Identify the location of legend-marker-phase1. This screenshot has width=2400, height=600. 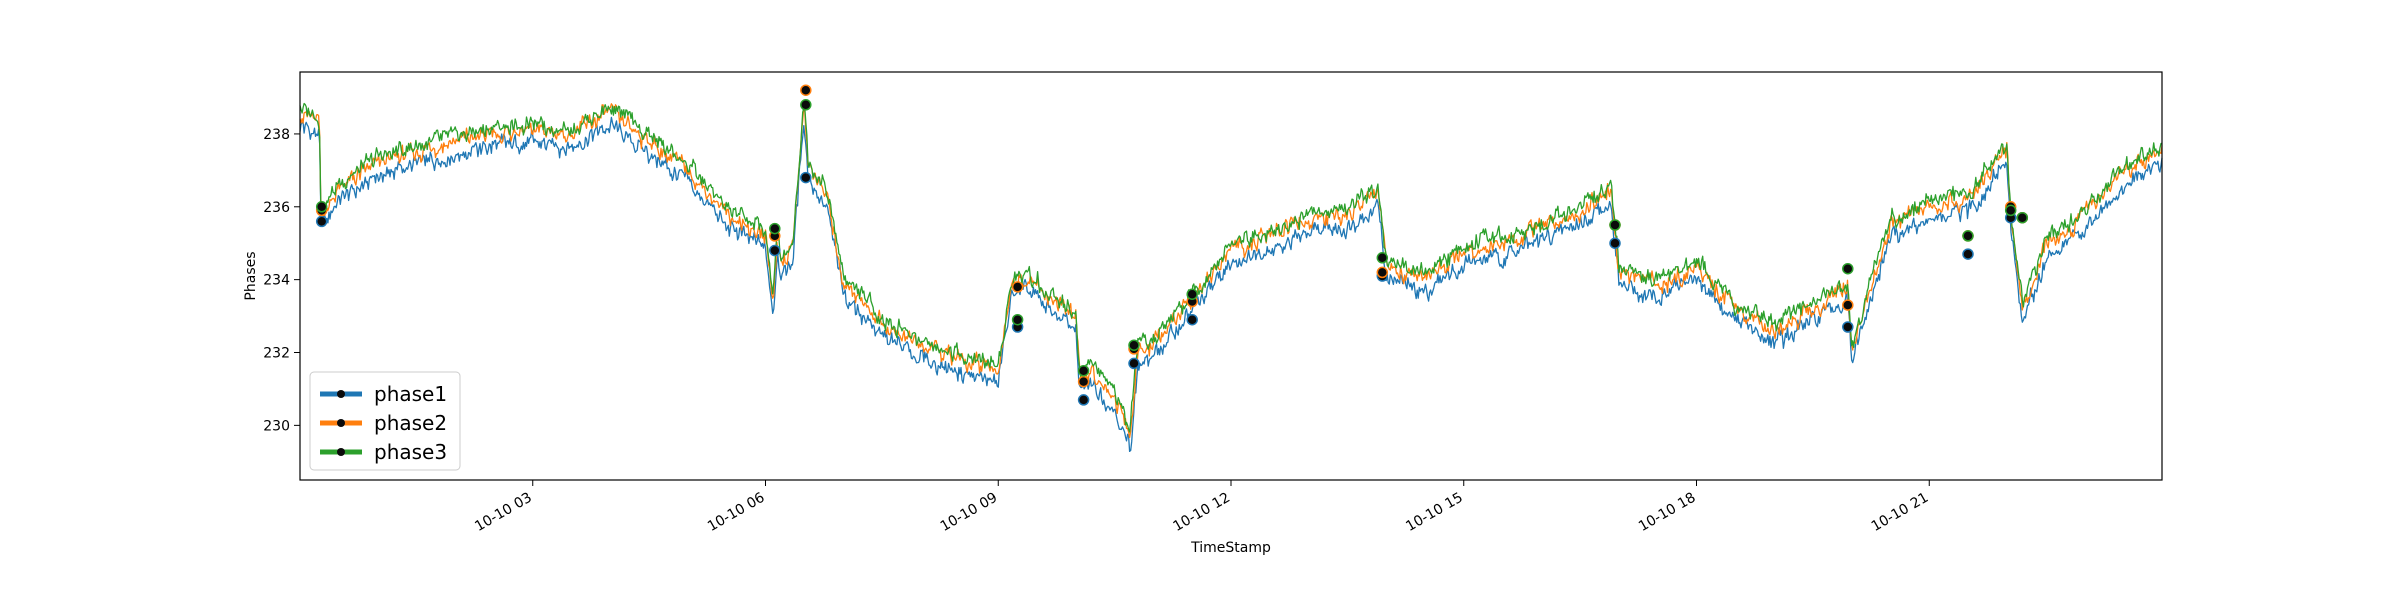
(341, 394).